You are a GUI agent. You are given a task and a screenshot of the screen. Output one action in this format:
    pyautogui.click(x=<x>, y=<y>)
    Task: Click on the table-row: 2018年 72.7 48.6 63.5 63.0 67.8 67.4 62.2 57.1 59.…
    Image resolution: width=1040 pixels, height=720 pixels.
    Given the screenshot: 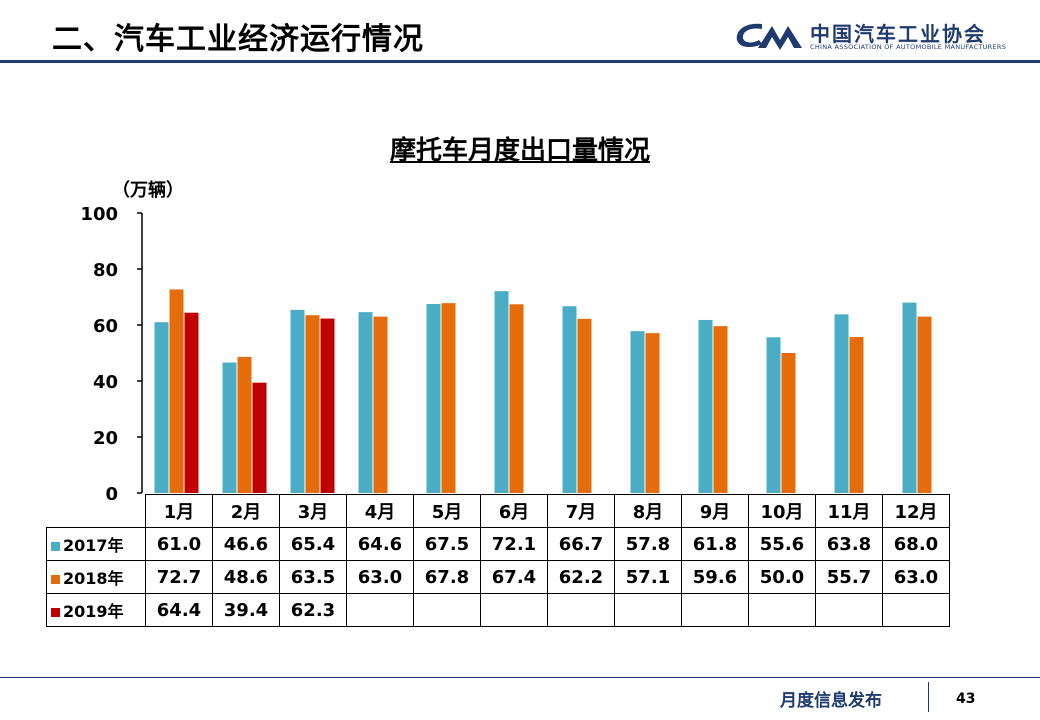 What is the action you would take?
    pyautogui.click(x=498, y=577)
    